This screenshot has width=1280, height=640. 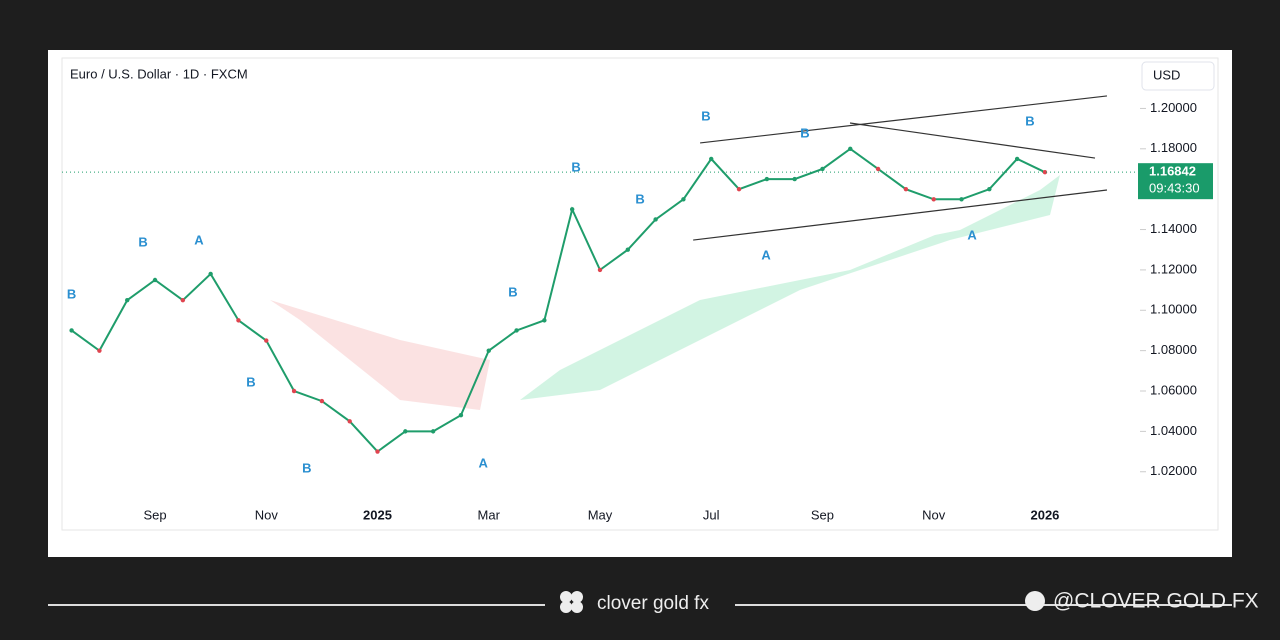 What do you see at coordinates (1173, 228) in the screenshot?
I see `y-tick-label: 1.14000` at bounding box center [1173, 228].